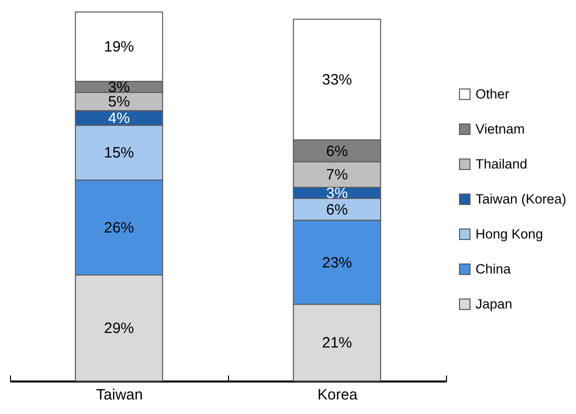 This screenshot has width=576, height=414. What do you see at coordinates (337, 80) in the screenshot?
I see `data-label: 33%` at bounding box center [337, 80].